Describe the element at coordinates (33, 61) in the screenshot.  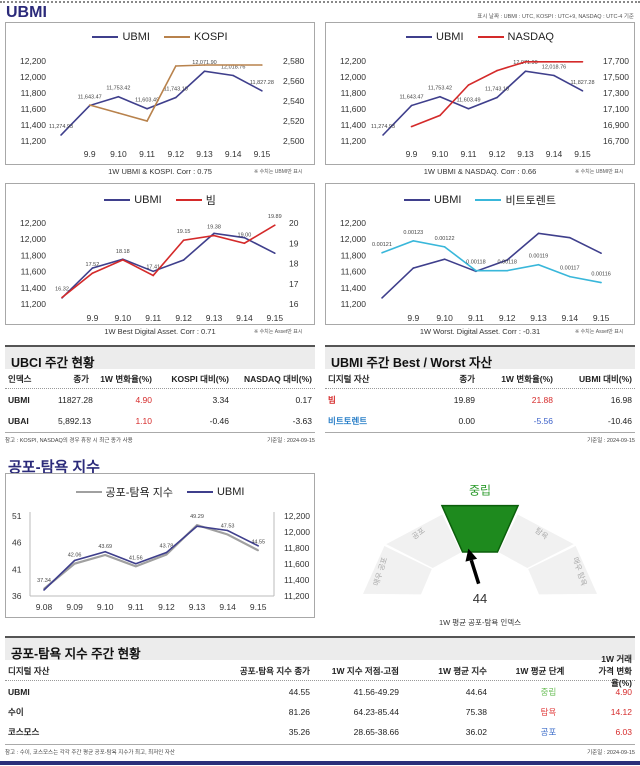
I see `left-tick-label: 12,200` at that location.